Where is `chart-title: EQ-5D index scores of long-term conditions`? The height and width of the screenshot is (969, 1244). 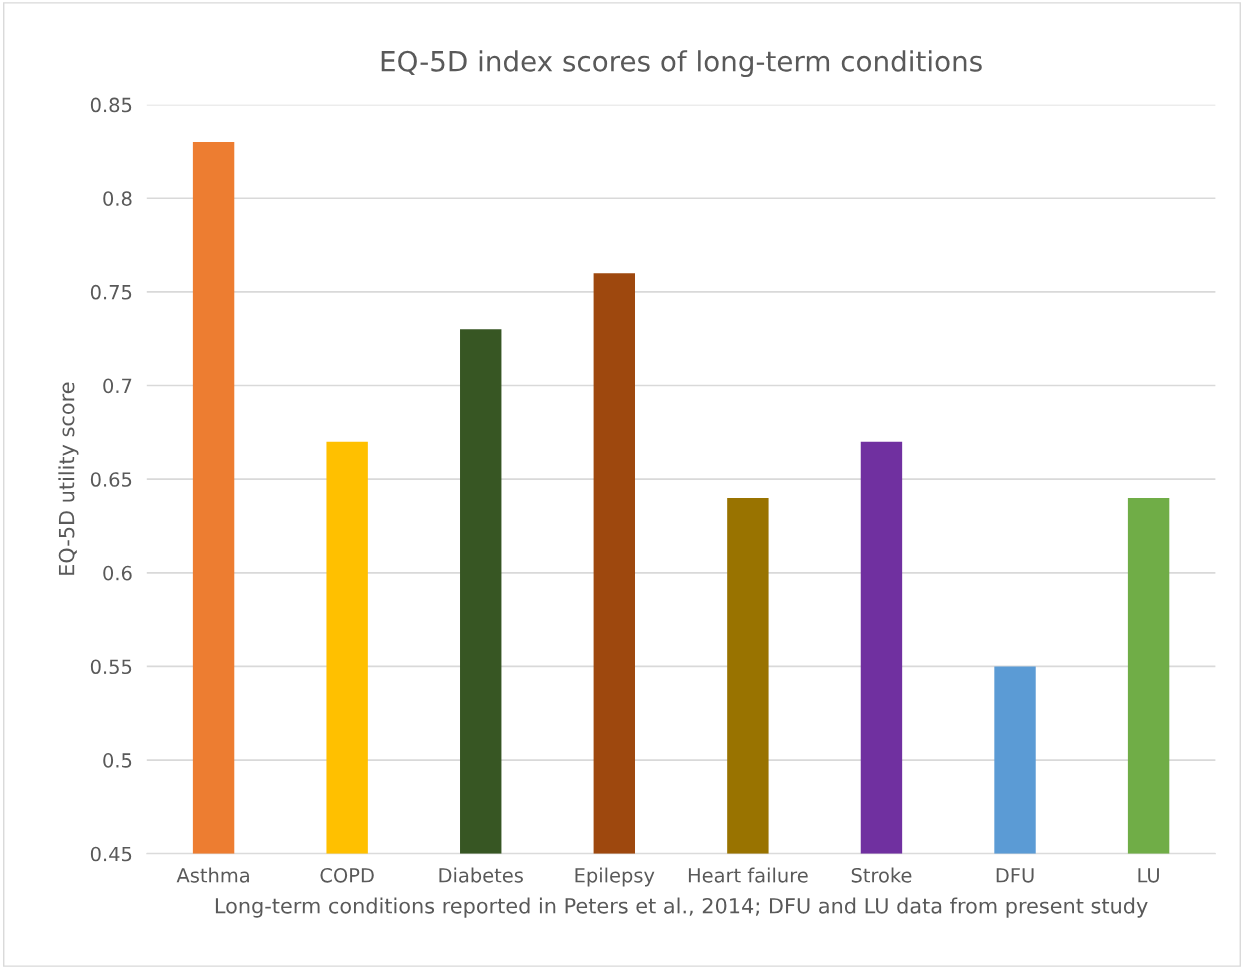
chart-title: EQ-5D index scores of long-term conditions is located at coordinates (681, 64).